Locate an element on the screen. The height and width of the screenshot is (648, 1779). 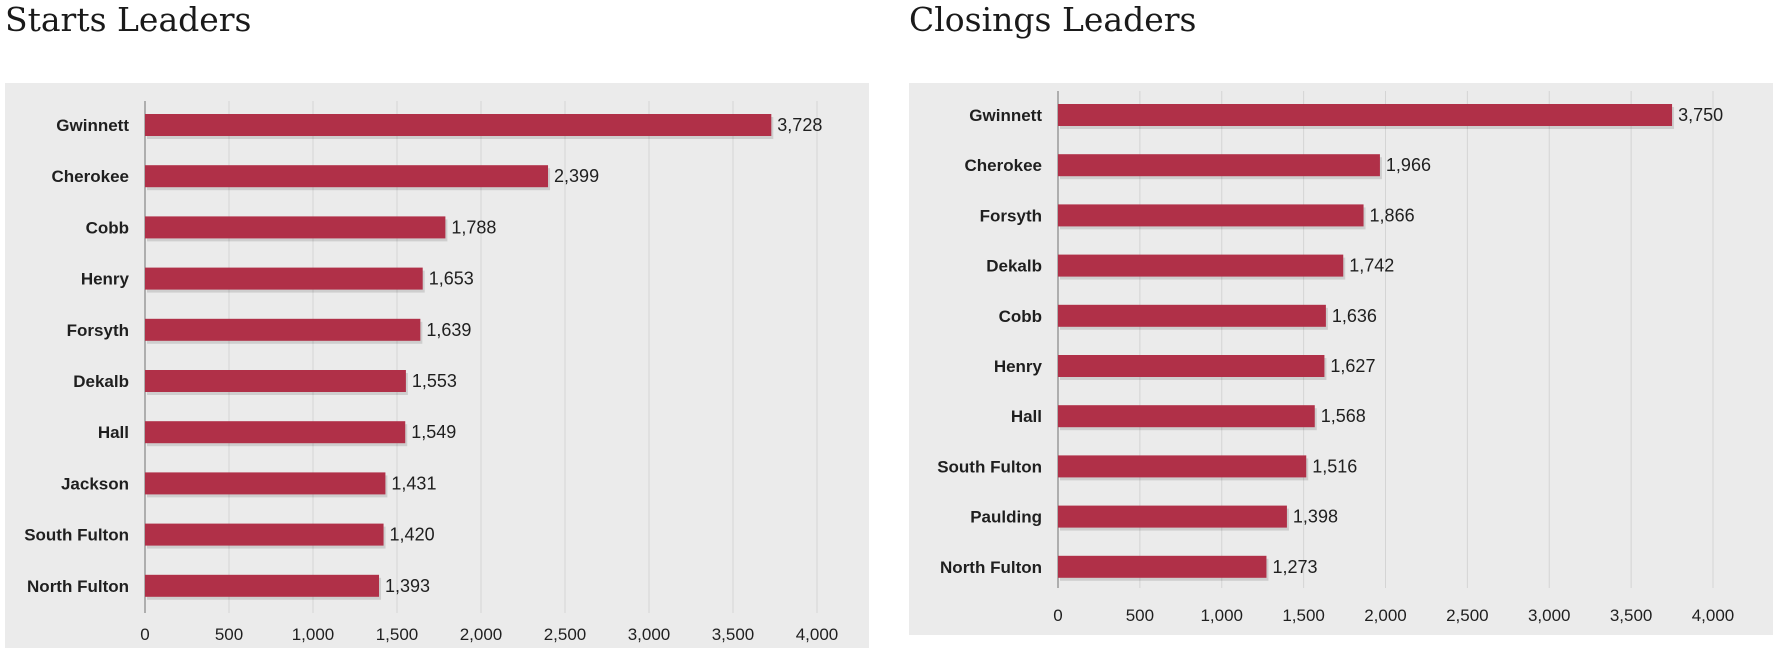
value-label: 1,966 is located at coordinates (1408, 165).